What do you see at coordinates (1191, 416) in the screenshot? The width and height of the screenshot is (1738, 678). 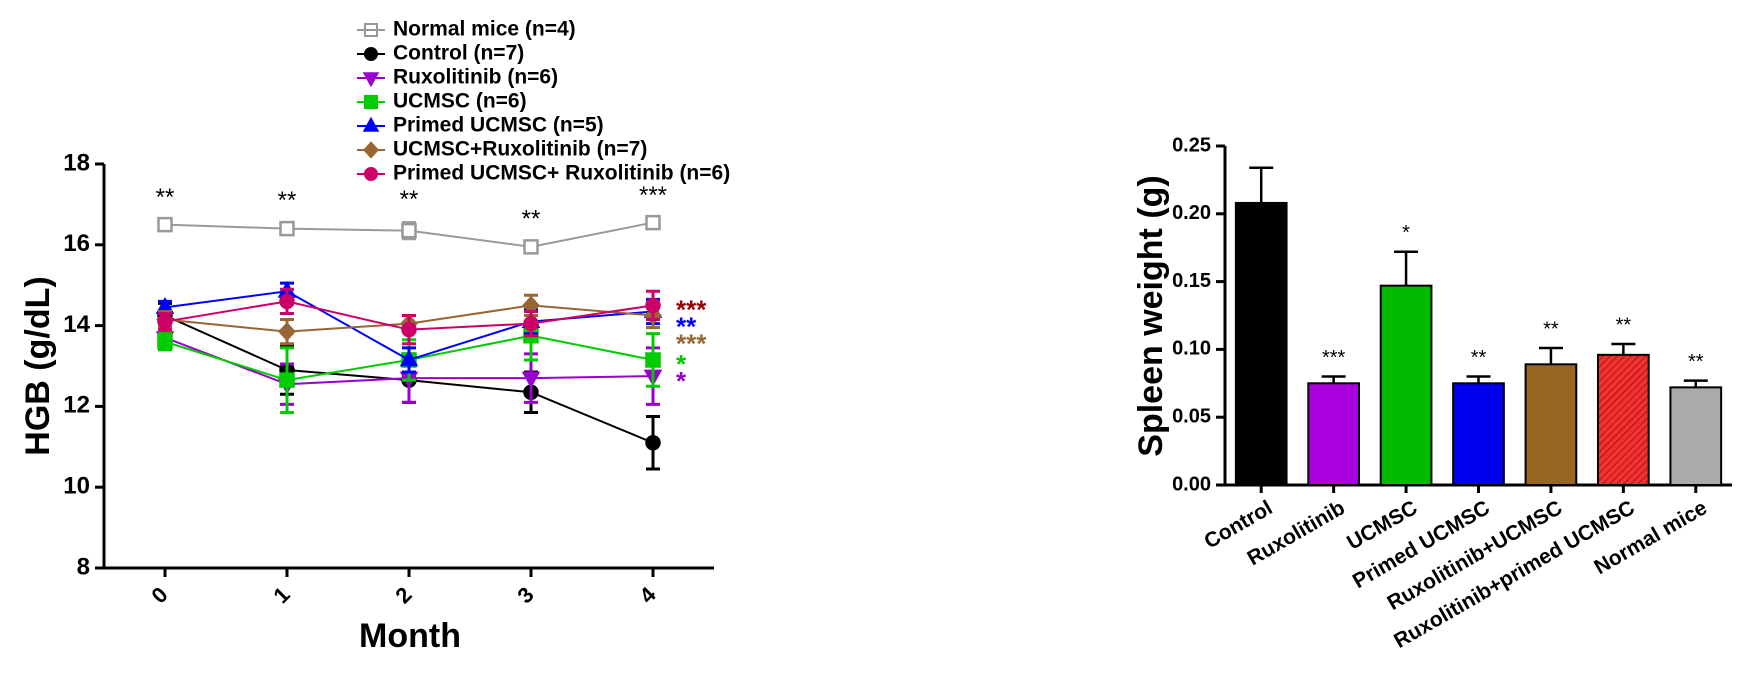 I see `y-tick-label: 0.05` at bounding box center [1191, 416].